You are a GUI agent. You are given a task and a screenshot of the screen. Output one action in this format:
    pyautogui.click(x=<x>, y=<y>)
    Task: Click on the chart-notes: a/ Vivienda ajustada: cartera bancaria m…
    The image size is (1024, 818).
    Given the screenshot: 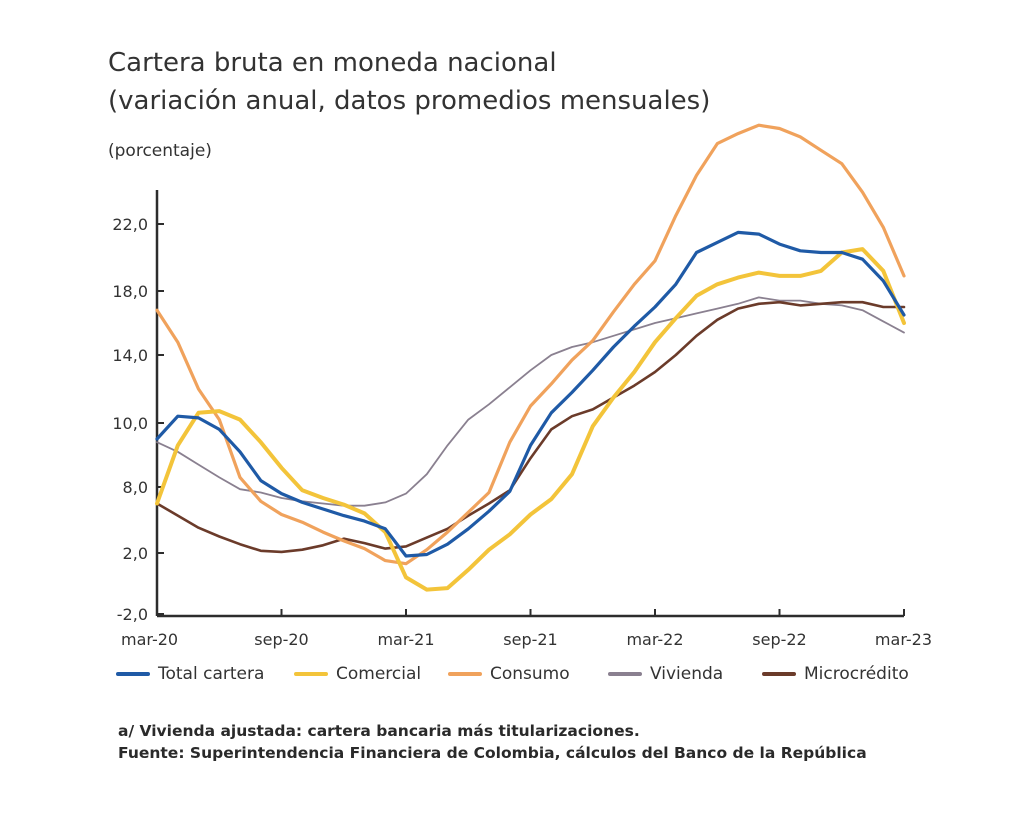 What is the action you would take?
    pyautogui.click(x=492, y=742)
    